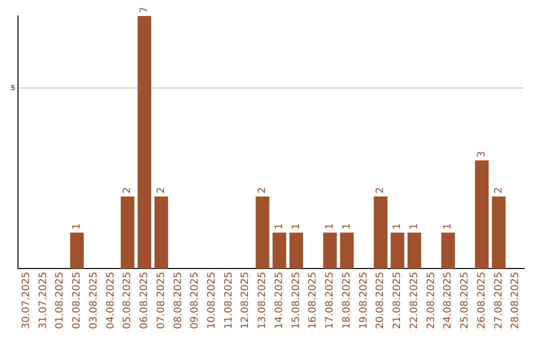  I want to click on x-tick-label: 20.08.2025, so click(380, 301).